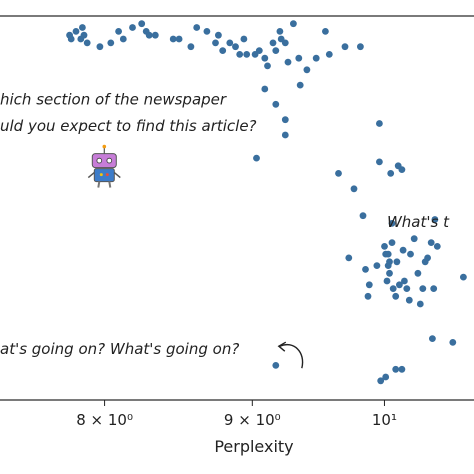 The image size is (474, 474). What do you see at coordinates (290, 355) in the screenshot?
I see `curved-arrow-icon` at bounding box center [290, 355].